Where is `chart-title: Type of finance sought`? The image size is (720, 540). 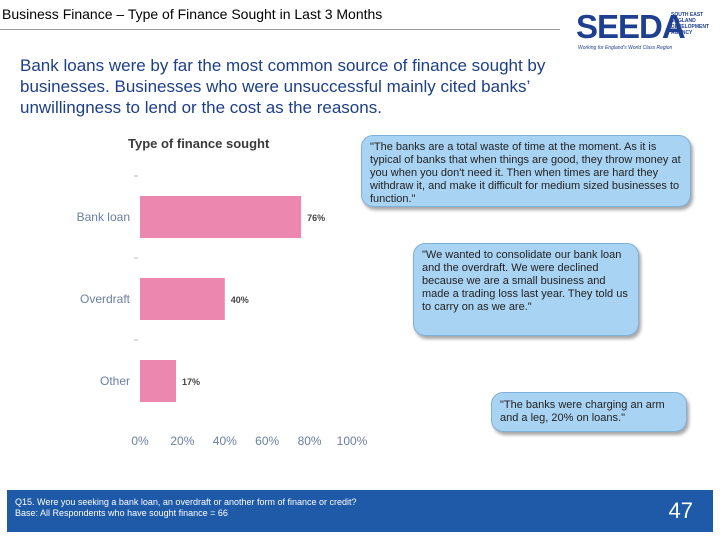
chart-title: Type of finance sought is located at coordinates (199, 143).